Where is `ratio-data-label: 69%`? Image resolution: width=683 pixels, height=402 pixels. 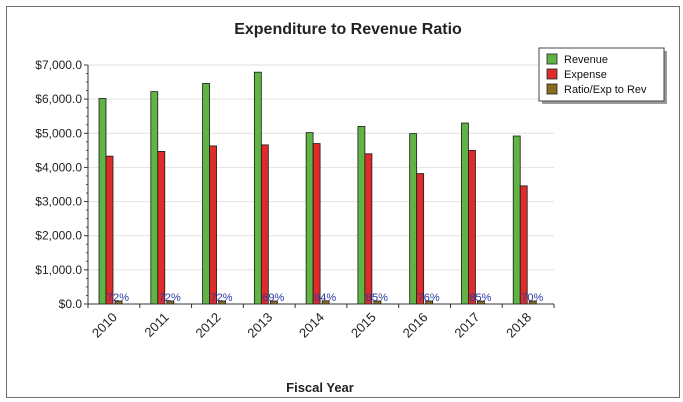
ratio-data-label: 69% is located at coordinates (273, 298).